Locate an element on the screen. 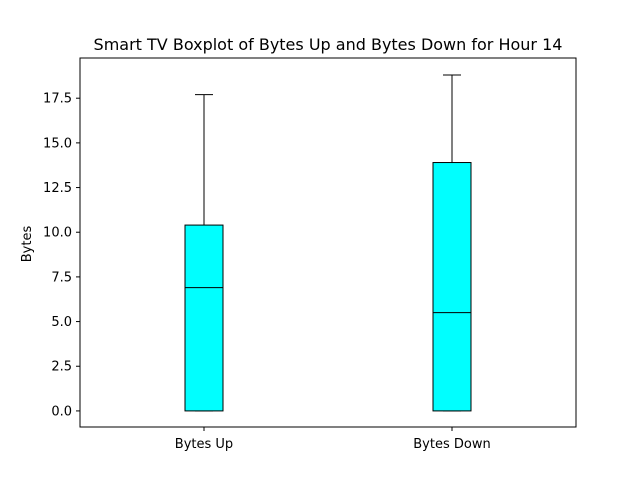 The image size is (640, 484). y-tick-label: 10.0 is located at coordinates (57, 233).